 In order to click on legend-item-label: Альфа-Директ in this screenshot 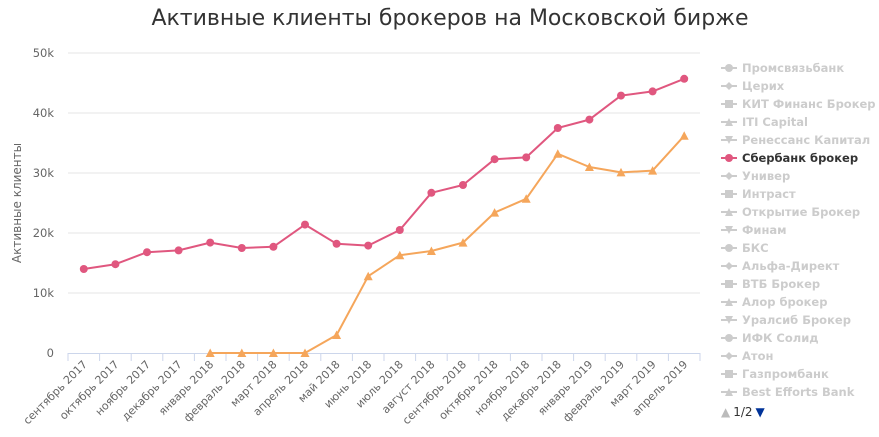, I will do `click(791, 266)`.